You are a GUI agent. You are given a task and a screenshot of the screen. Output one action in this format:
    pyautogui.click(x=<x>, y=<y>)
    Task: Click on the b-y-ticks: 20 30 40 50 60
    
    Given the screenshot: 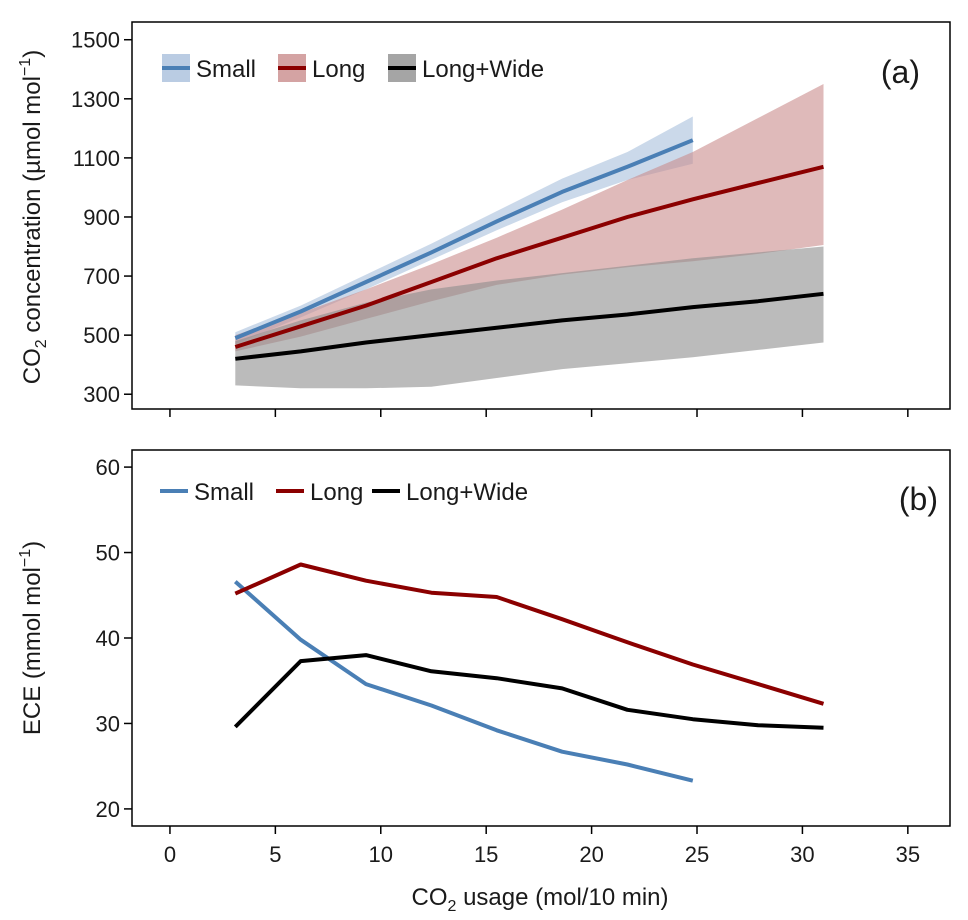 What is the action you would take?
    pyautogui.click(x=114, y=638)
    